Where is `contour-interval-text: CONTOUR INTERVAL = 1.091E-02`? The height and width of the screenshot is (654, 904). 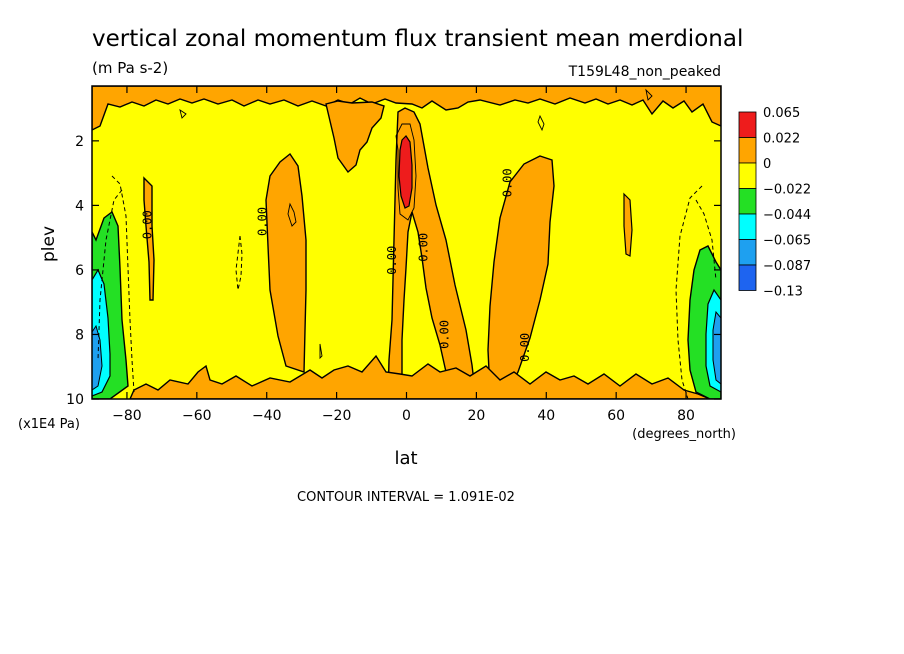 contour-interval-text: CONTOUR INTERVAL = 1.091E-02 is located at coordinates (406, 497).